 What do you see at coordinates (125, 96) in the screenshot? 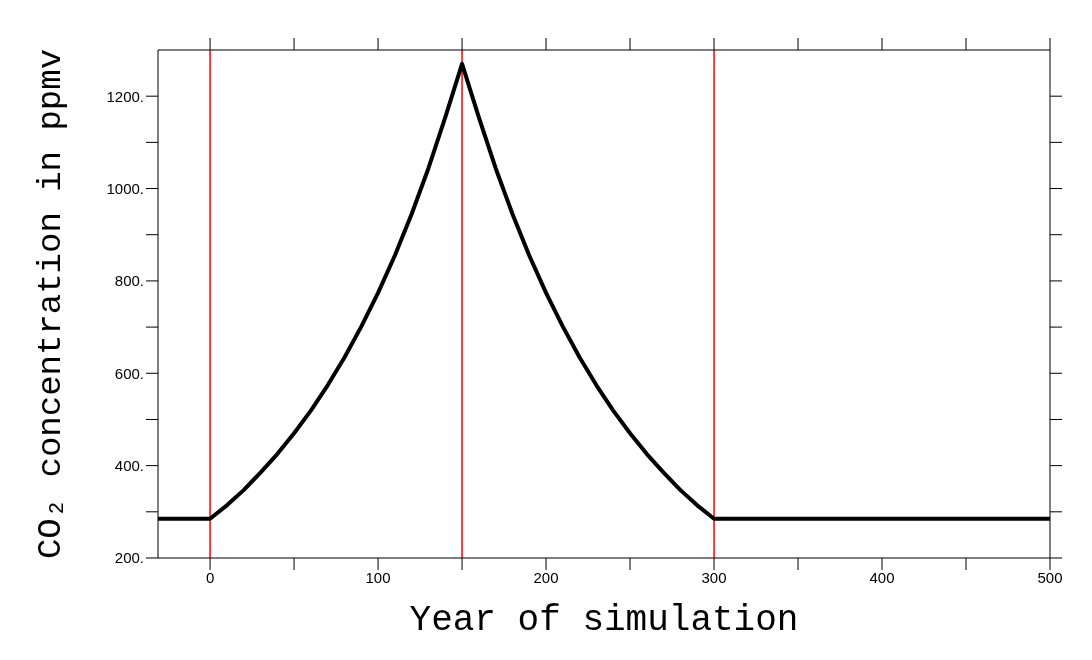
I see `y-tick-label: 1200.` at bounding box center [125, 96].